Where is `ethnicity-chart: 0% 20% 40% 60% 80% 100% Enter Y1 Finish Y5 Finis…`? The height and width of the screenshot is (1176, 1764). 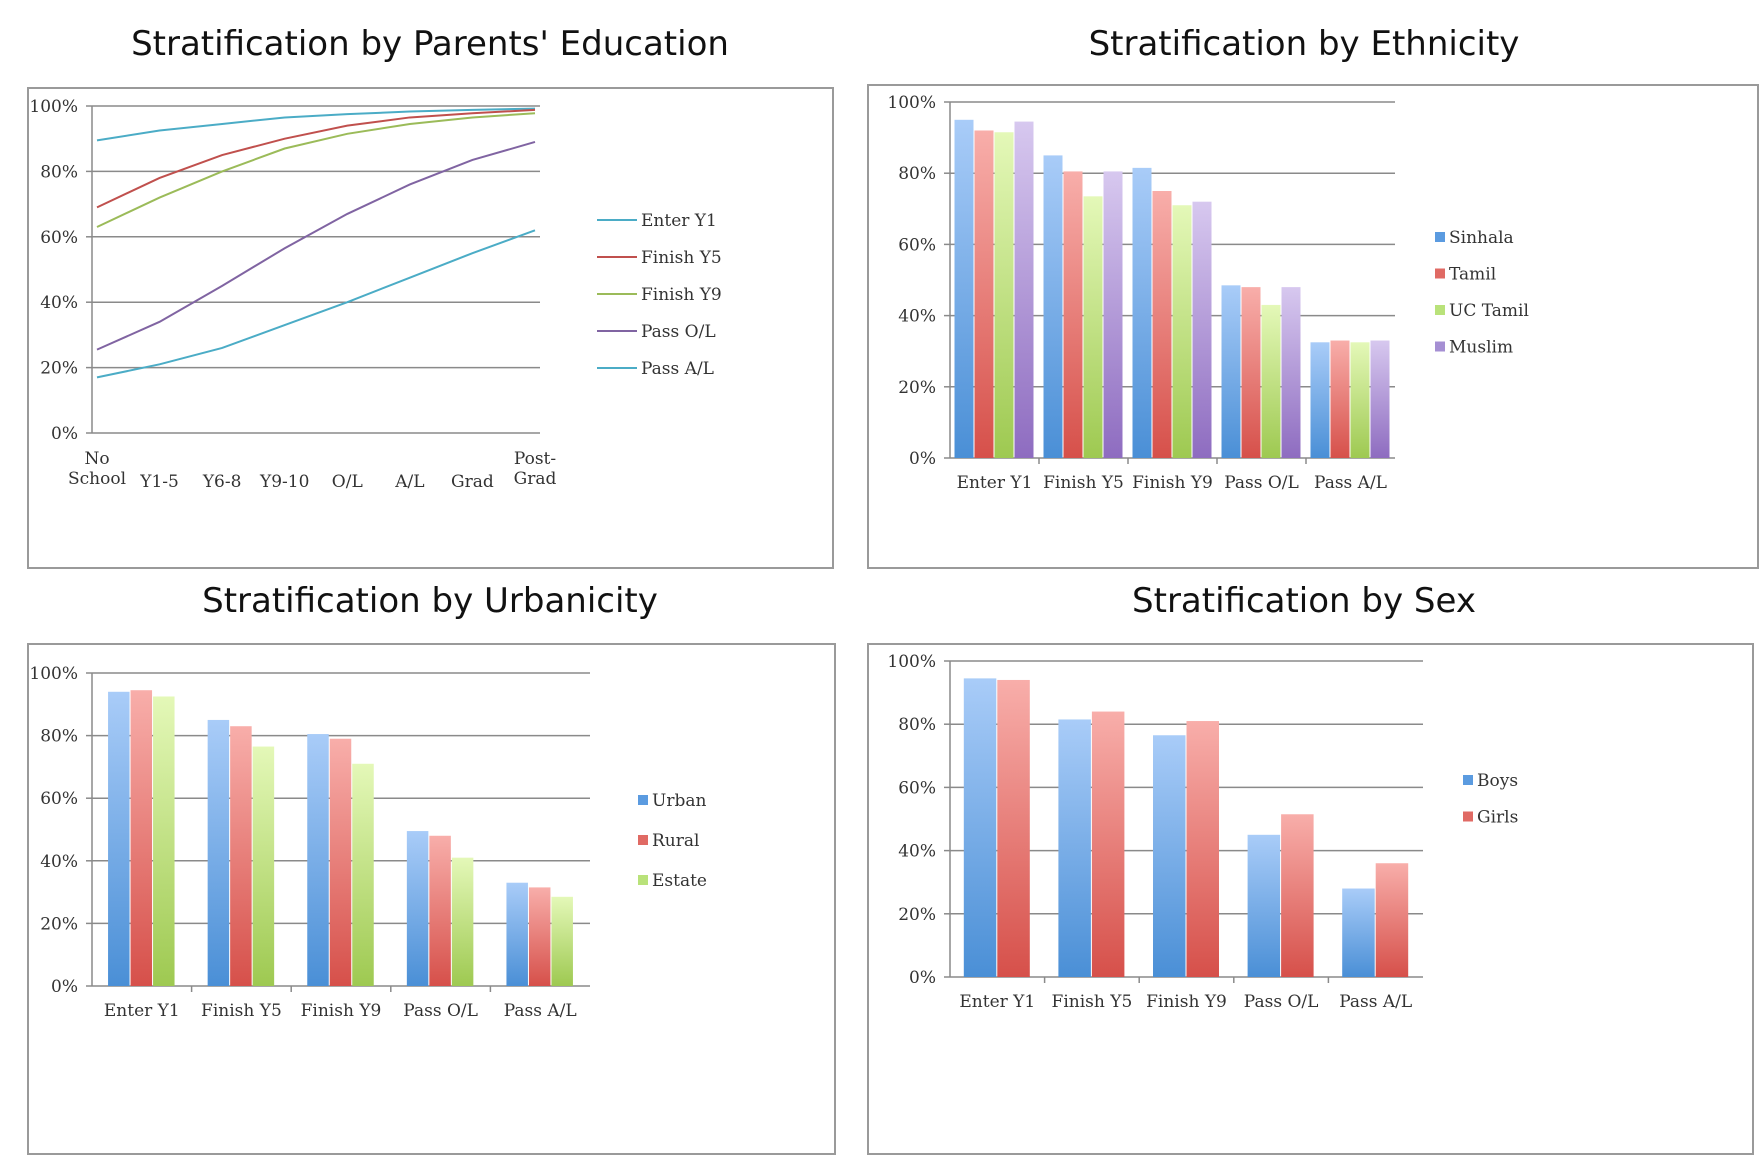 ethnicity-chart: 0% 20% 40% 60% 80% 100% Enter Y1 Finish Y5 Finis… is located at coordinates (1208, 293).